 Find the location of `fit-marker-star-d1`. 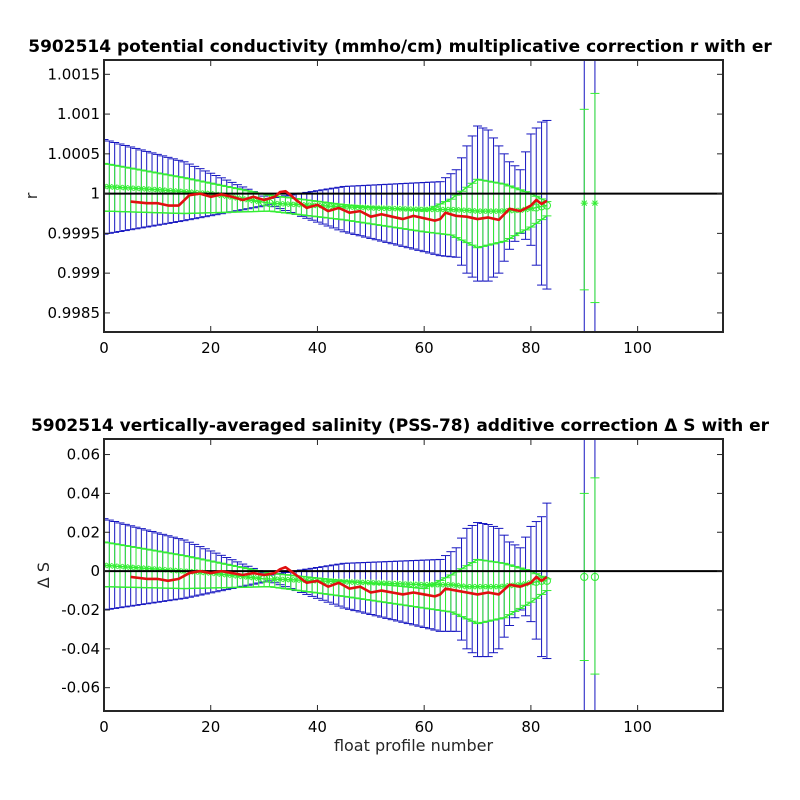

fit-marker-star-d1 is located at coordinates (105, 187).